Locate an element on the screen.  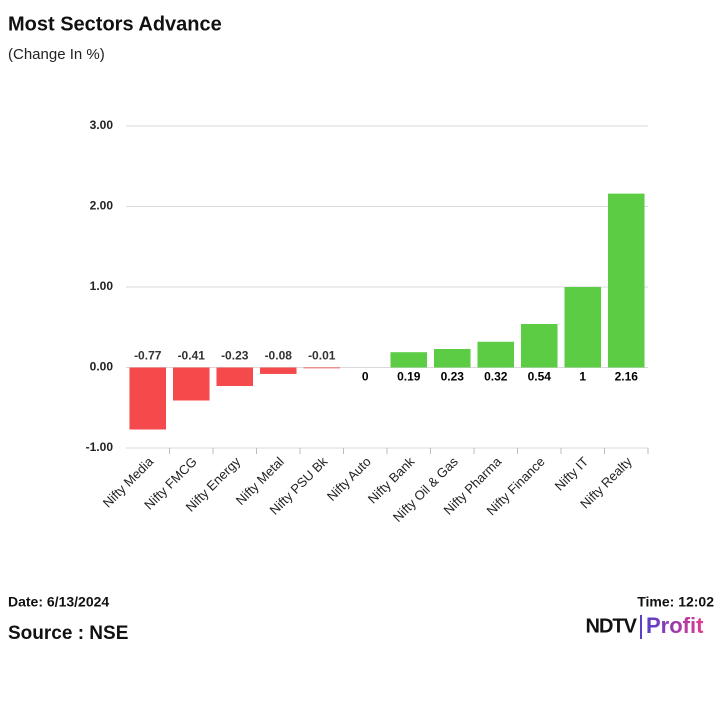
y-tick-label: 1.00 is located at coordinates (102, 286).